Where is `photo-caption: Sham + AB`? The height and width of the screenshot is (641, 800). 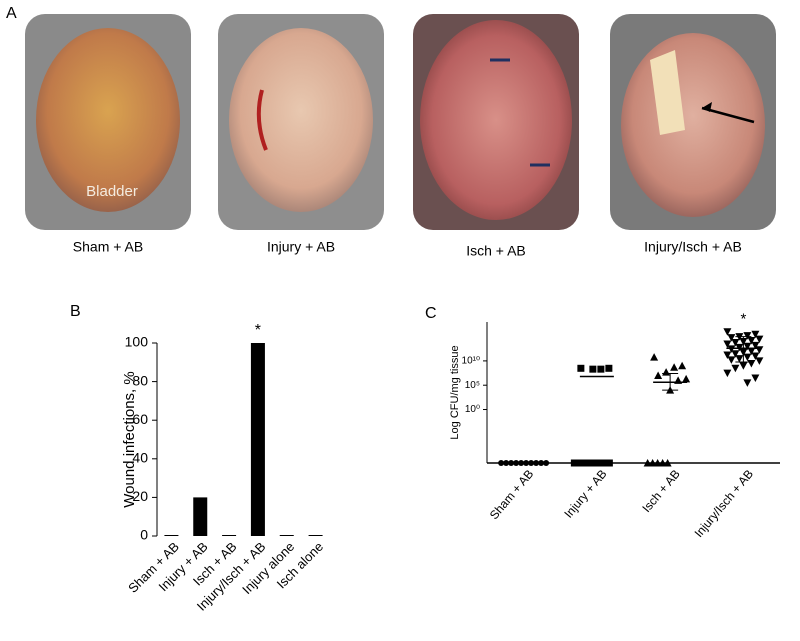
photo-caption: Sham + AB is located at coordinates (108, 247).